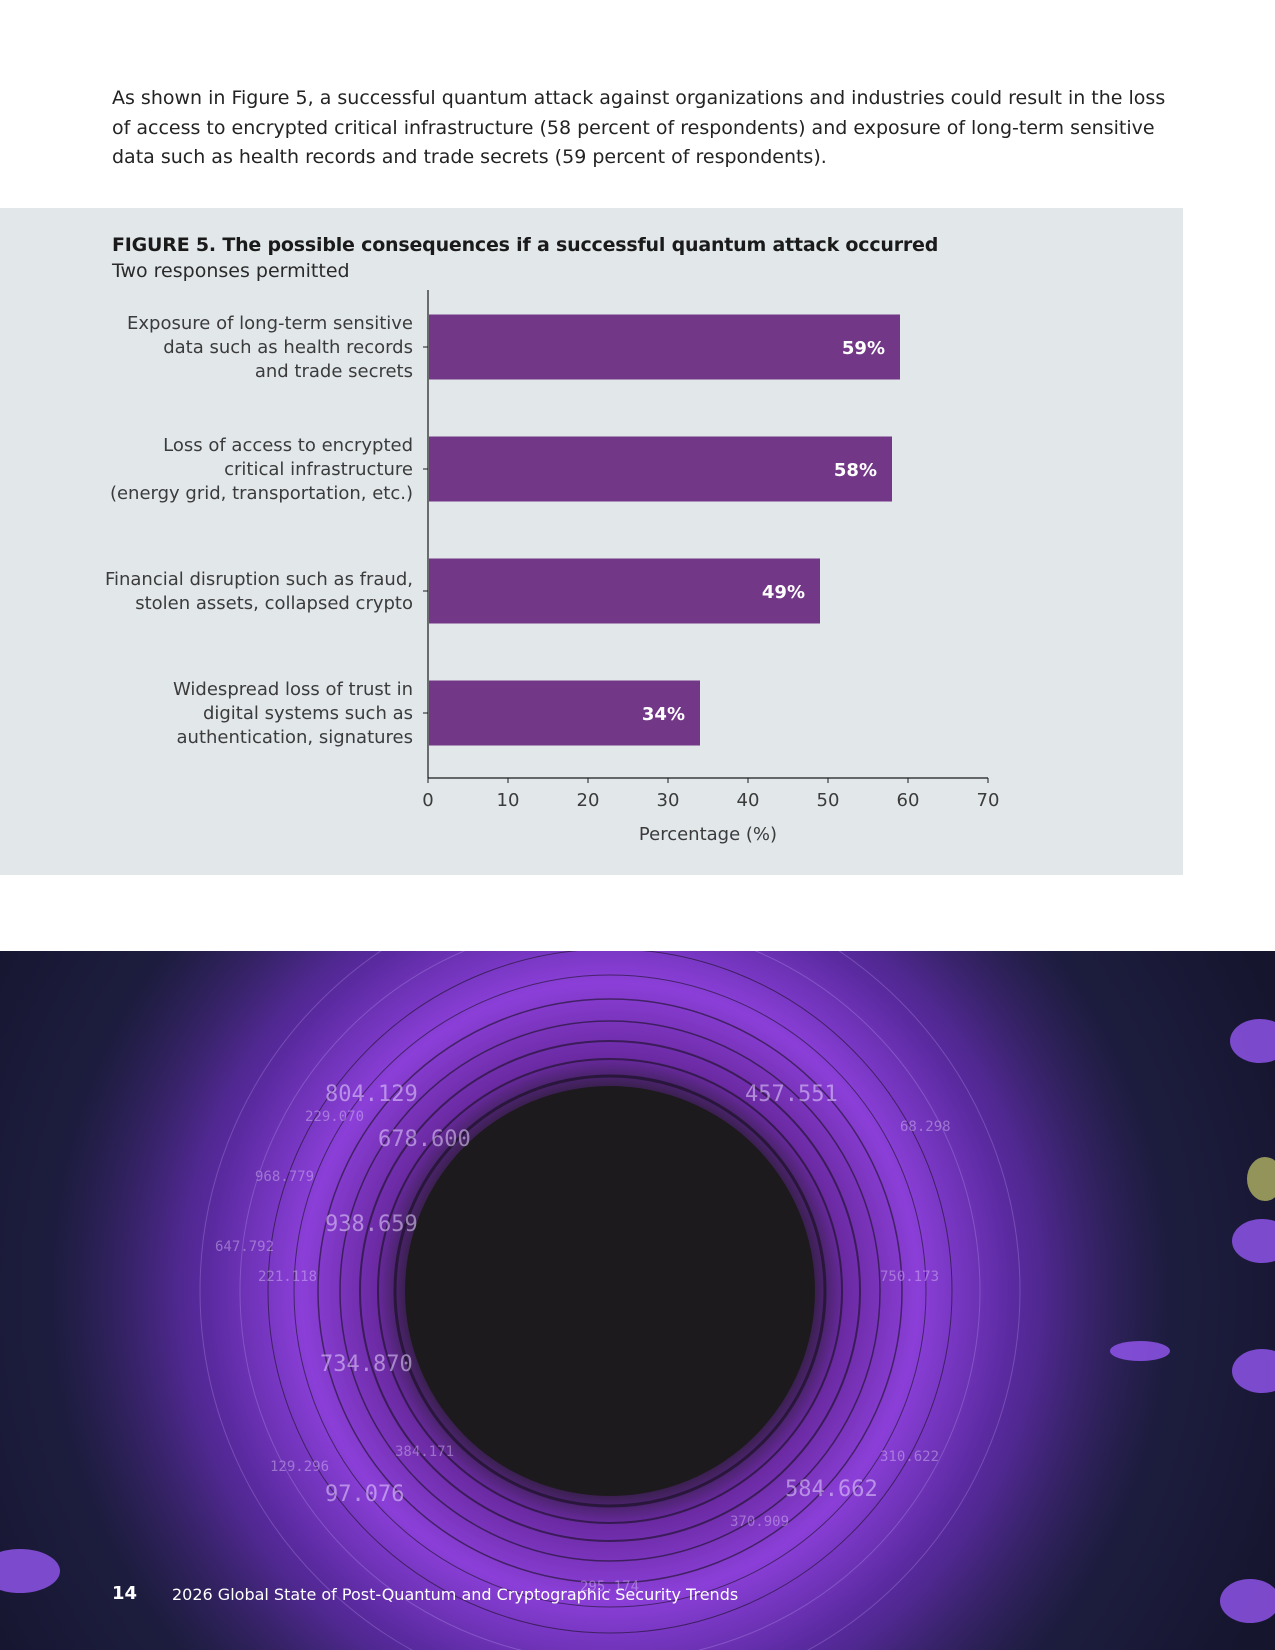 This screenshot has height=1650, width=1275. I want to click on x-axis-title: Percentage (%), so click(708, 834).